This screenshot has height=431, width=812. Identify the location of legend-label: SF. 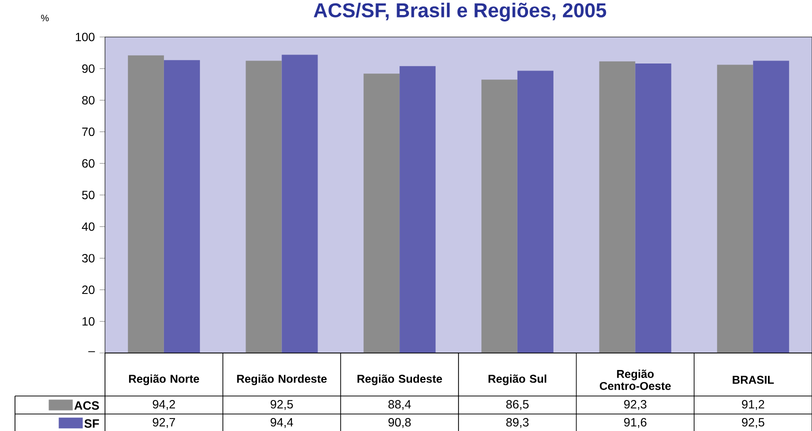
(91, 423).